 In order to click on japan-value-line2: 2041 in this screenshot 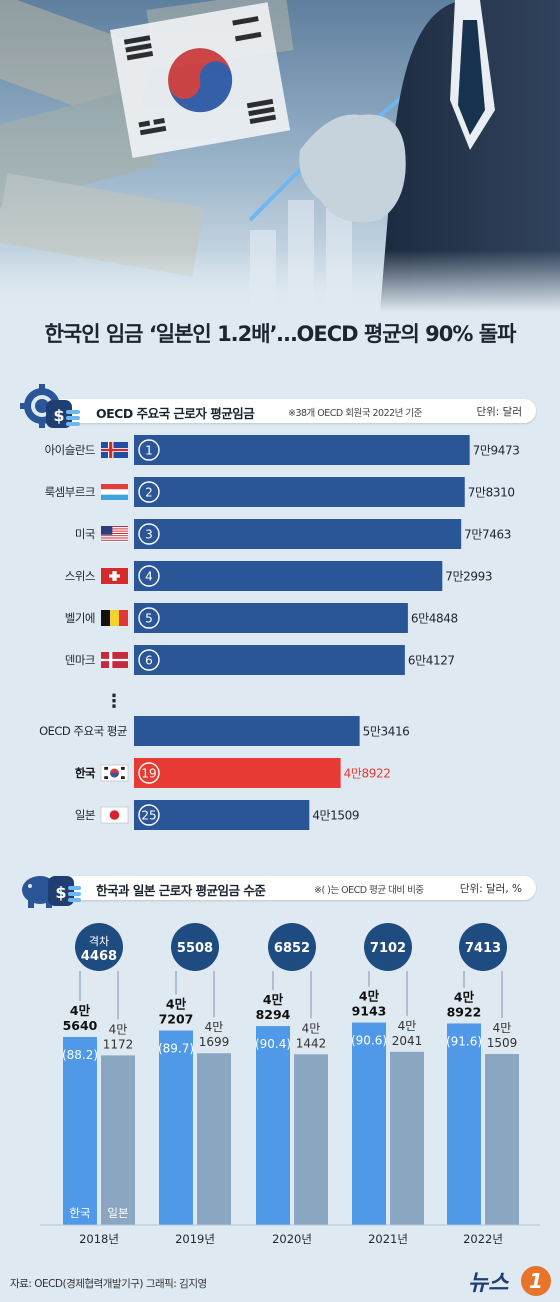, I will do `click(407, 1041)`.